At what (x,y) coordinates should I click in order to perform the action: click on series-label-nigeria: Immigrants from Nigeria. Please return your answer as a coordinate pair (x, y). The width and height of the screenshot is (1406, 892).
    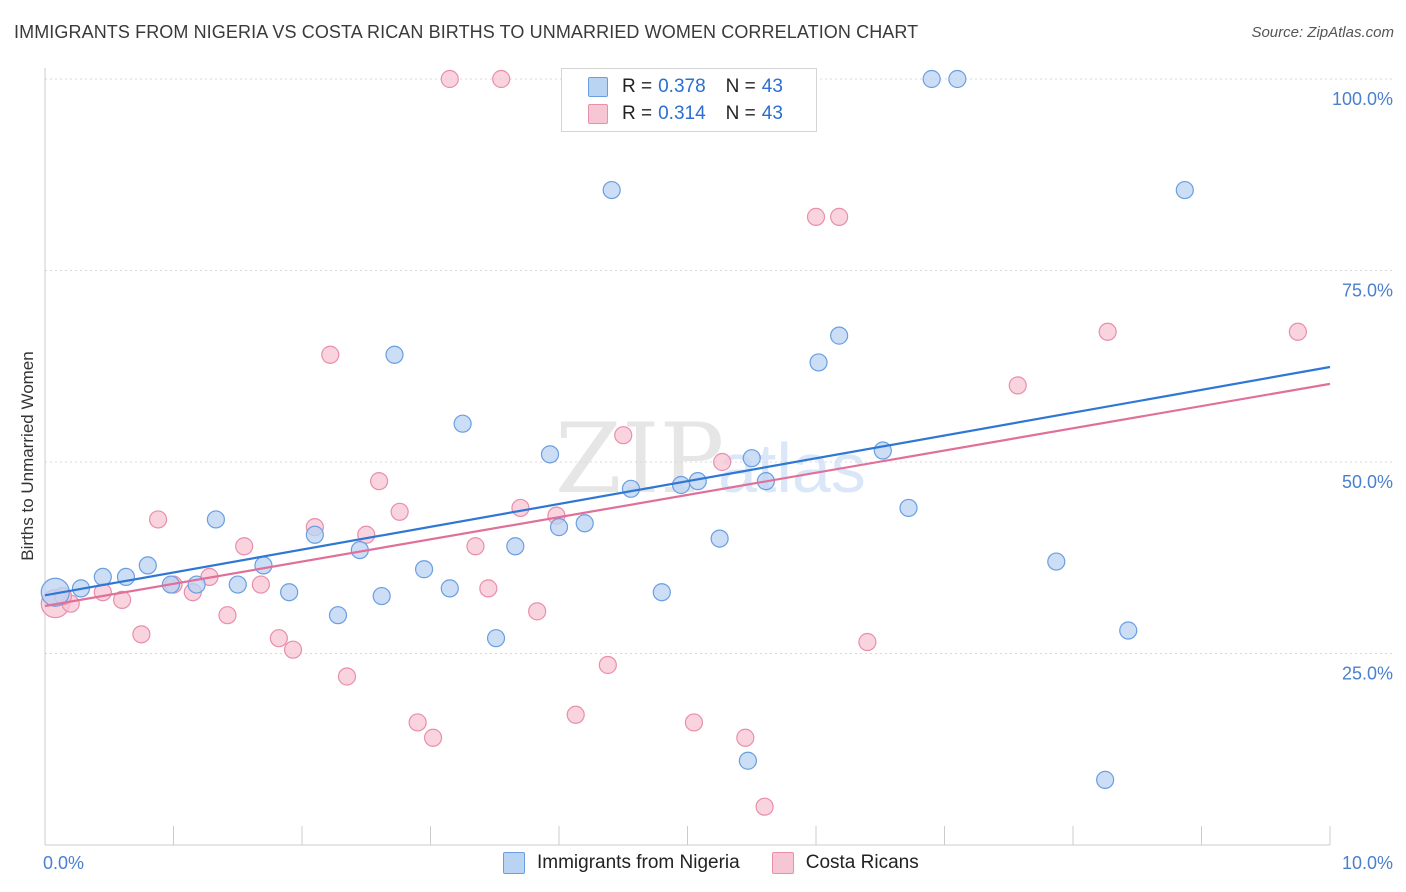
    Looking at the image, I should click on (638, 862).